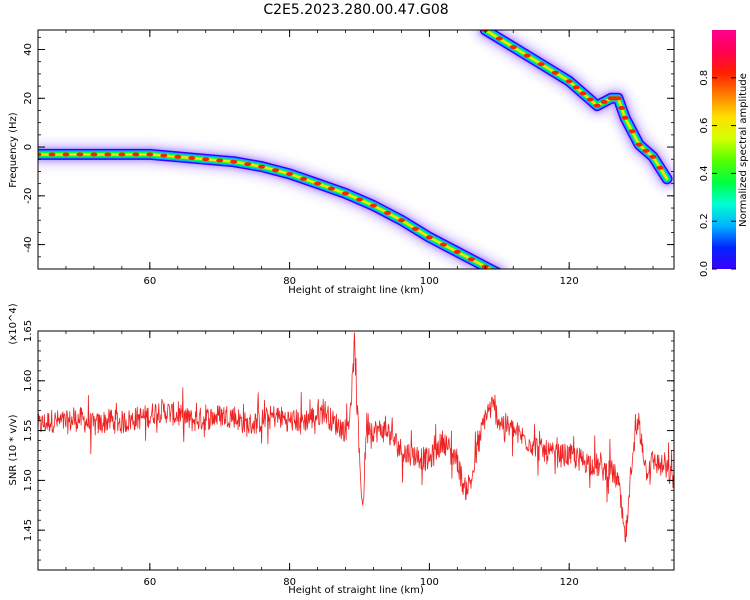 This screenshot has width=750, height=600. Describe the element at coordinates (289, 582) in the screenshot. I see `snr-x-tick-label: 80` at that location.